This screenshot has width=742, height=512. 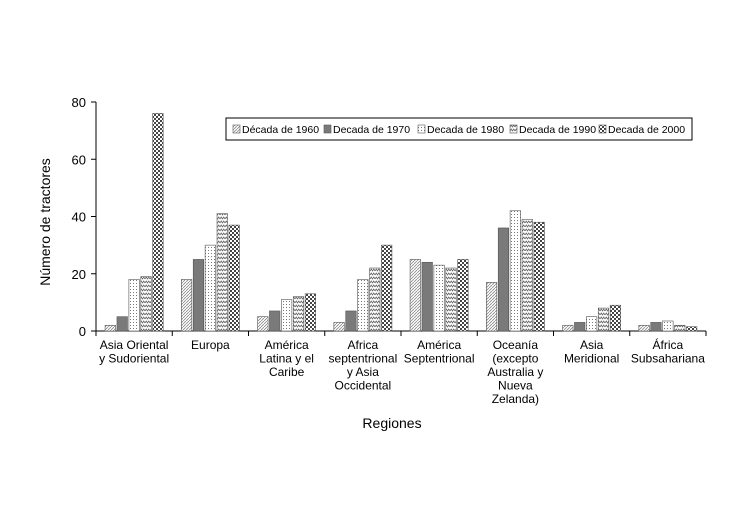 I want to click on legend-label: Decada de 2000, so click(x=646, y=130).